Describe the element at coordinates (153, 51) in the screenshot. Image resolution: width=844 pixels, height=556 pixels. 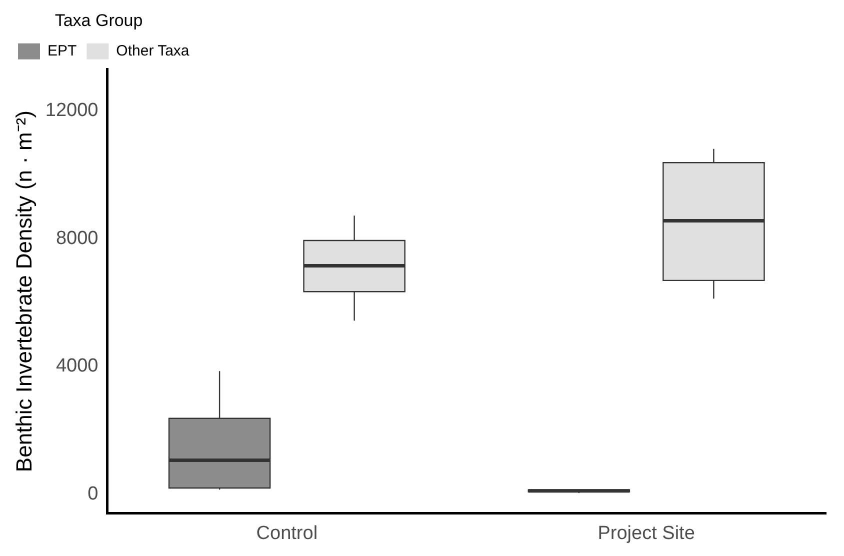
I see `legend-label: Other Taxa` at that location.